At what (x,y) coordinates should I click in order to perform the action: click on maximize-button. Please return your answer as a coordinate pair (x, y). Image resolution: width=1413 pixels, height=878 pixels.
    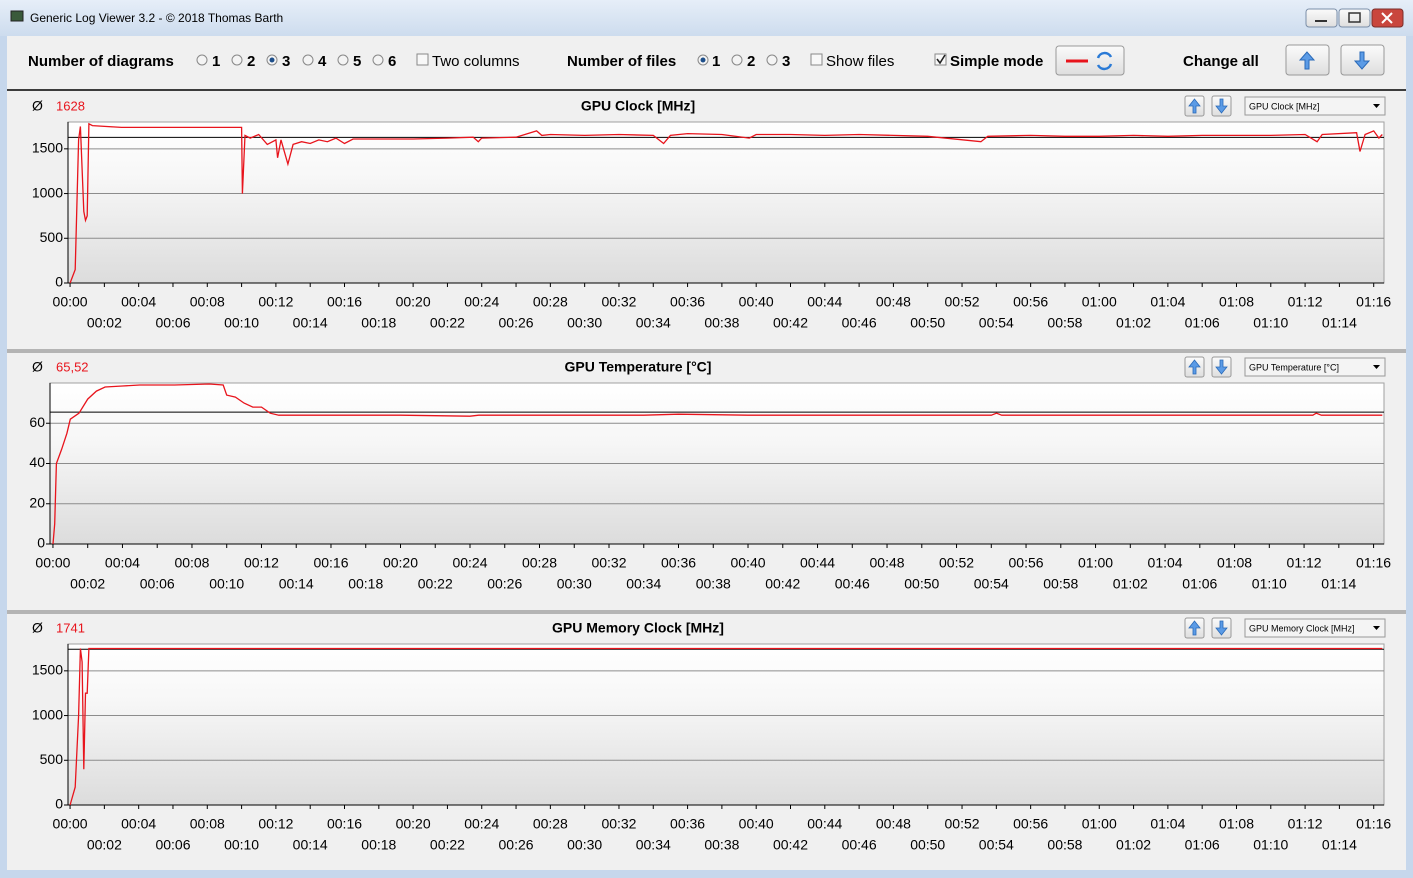
    Looking at the image, I should click on (1354, 18).